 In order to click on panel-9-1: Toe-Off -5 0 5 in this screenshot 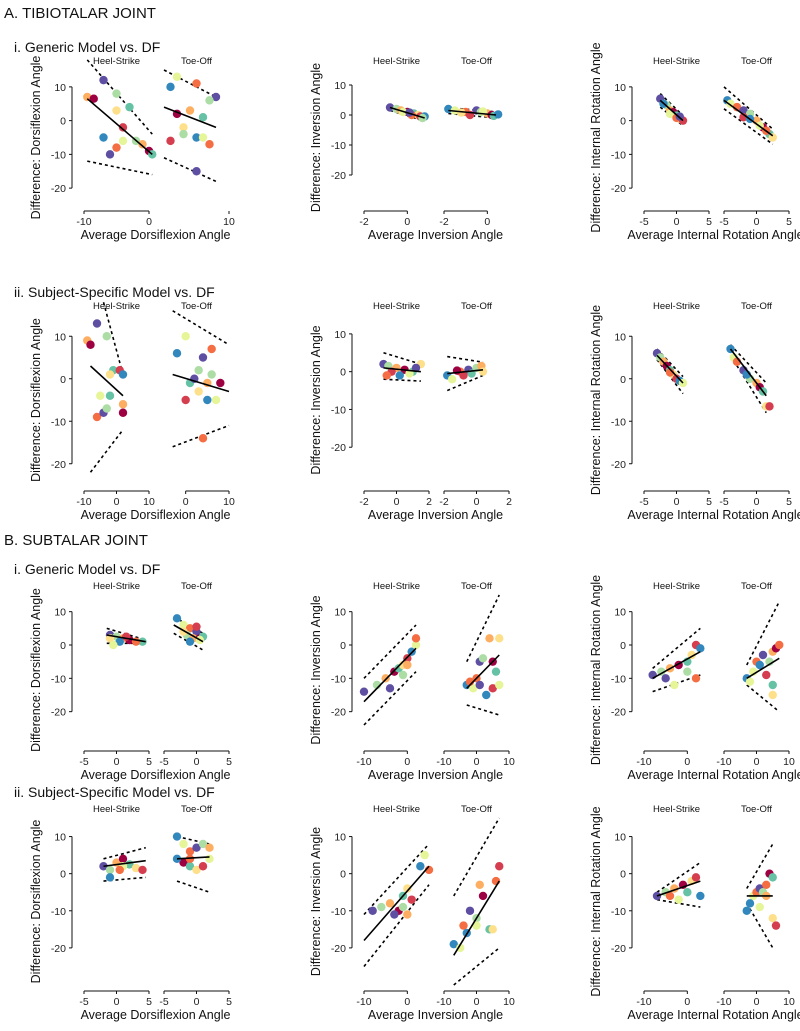, I will do `click(195, 906)`.